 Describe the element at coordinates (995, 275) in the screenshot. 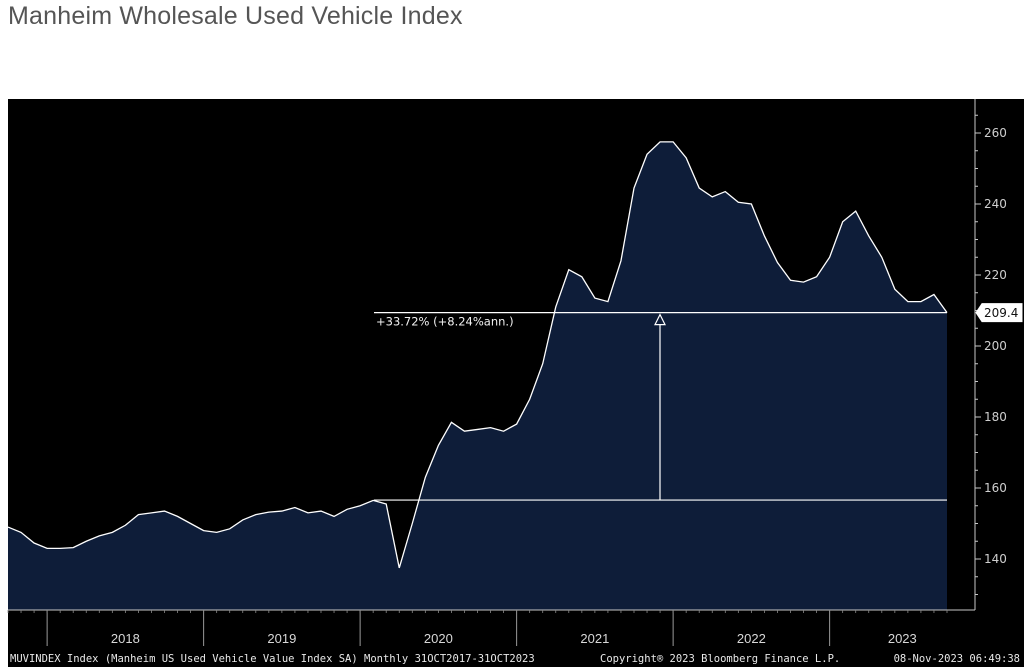

I see `y-tick-label-220: 220` at that location.